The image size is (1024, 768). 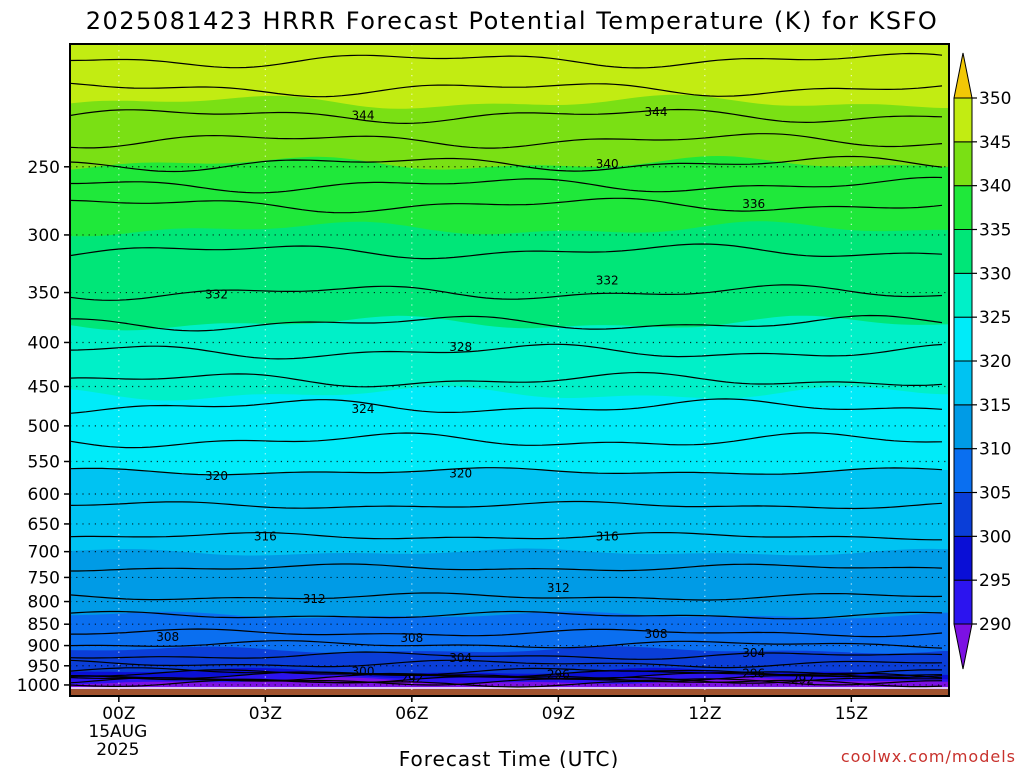 What do you see at coordinates (117, 732) in the screenshot?
I see `x-tick-sublabel: 15AUG` at bounding box center [117, 732].